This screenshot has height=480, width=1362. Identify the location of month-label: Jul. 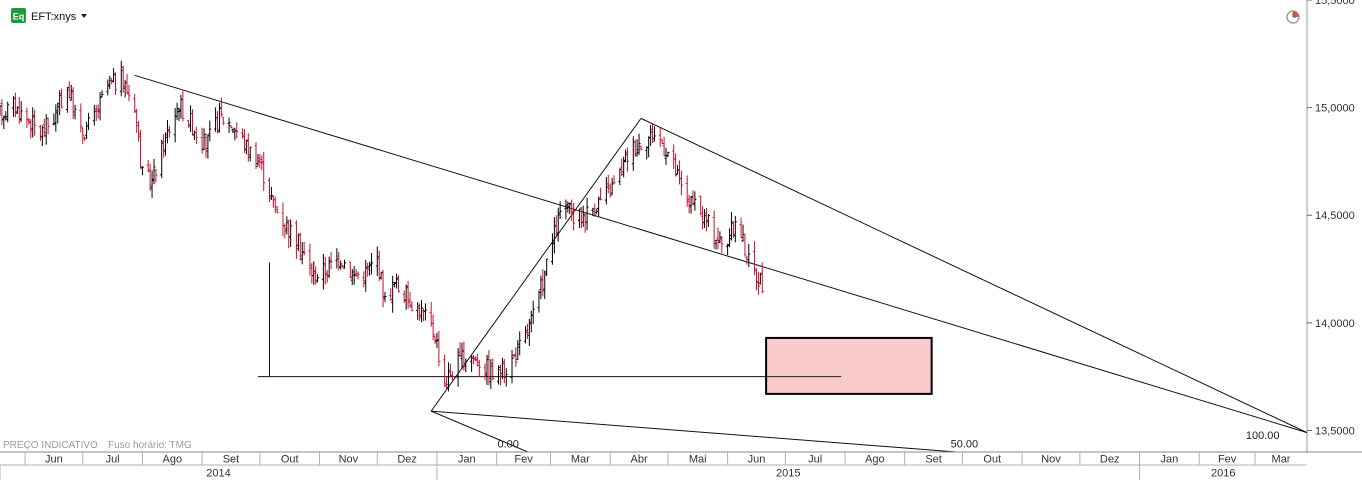
(113, 460).